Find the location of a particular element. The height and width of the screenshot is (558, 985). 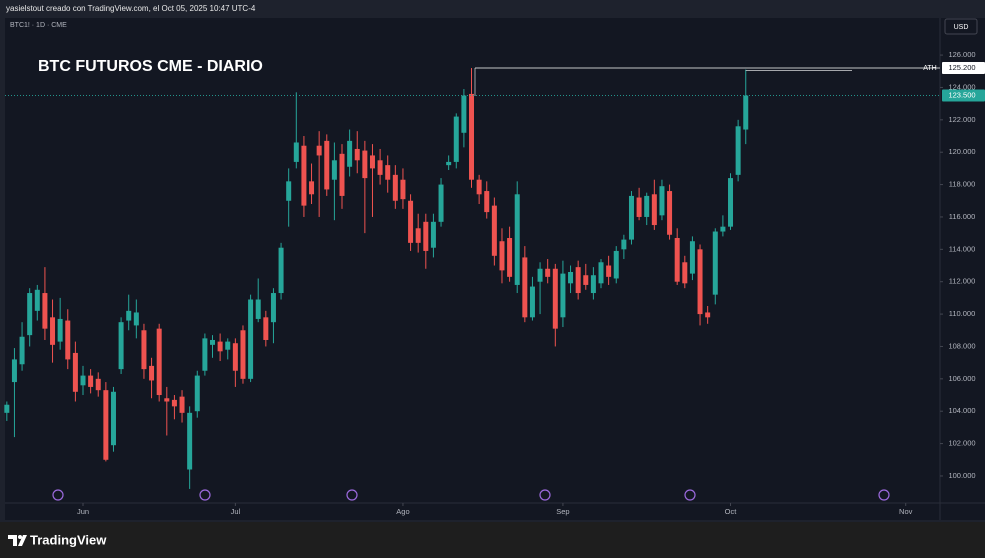

currency-button is located at coordinates (961, 26).